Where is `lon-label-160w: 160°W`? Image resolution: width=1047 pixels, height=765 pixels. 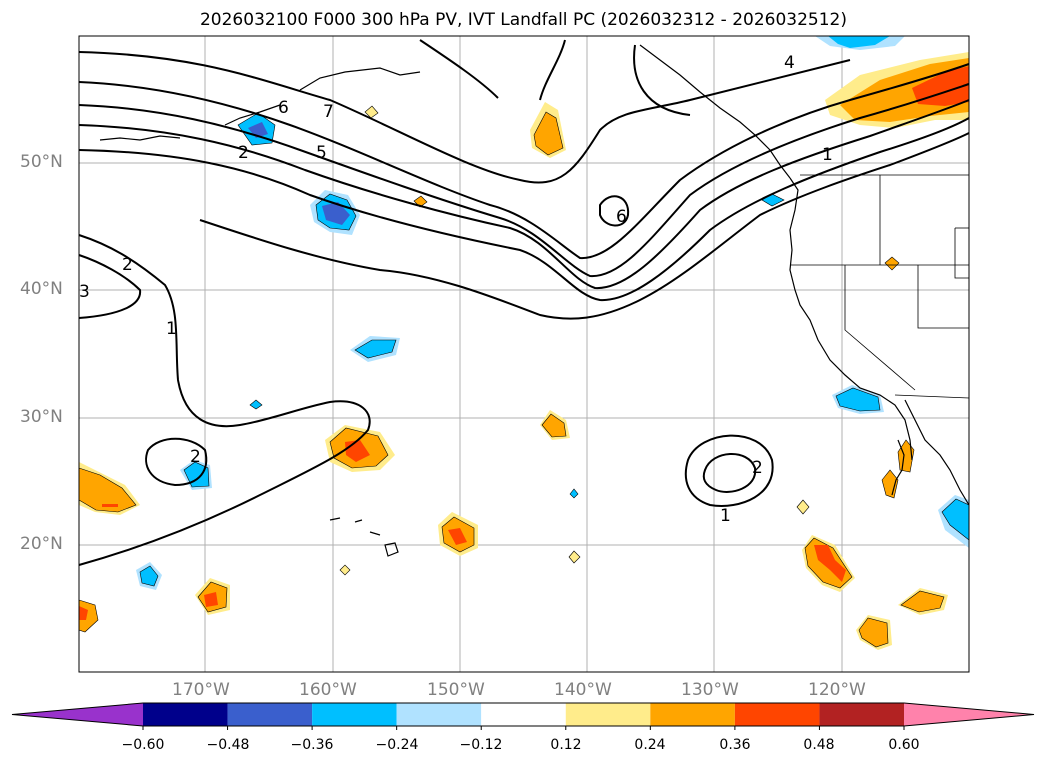 lon-label-160w: 160°W is located at coordinates (328, 690).